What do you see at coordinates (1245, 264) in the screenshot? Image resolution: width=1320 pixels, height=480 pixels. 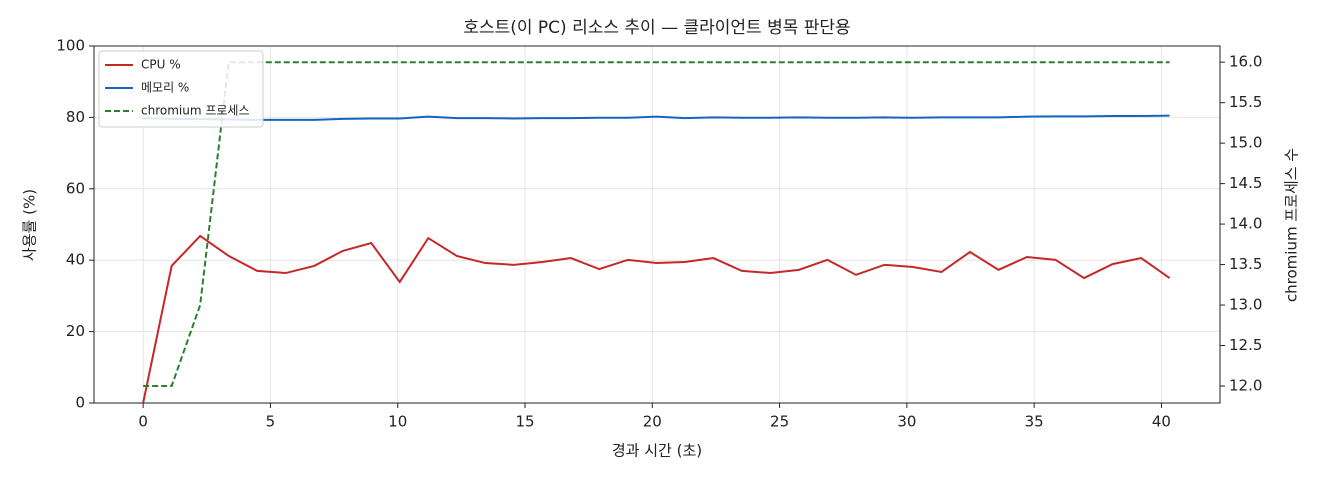 I see `y2-tick-label: 13.5` at bounding box center [1245, 264].